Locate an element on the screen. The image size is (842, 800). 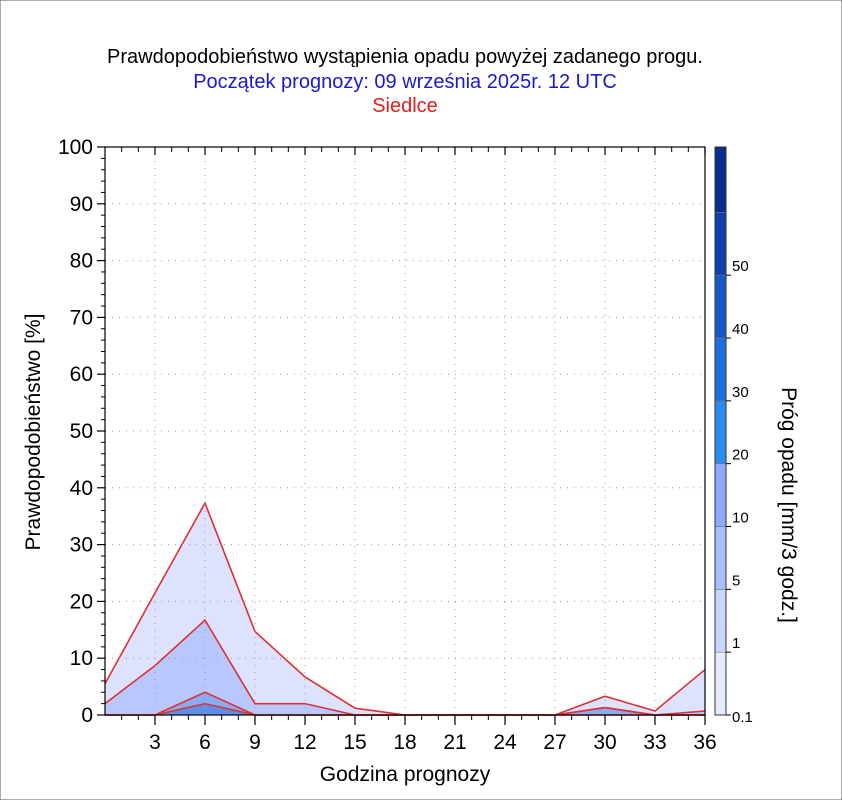
y-tick-label-10: 10 is located at coordinates (81, 658).